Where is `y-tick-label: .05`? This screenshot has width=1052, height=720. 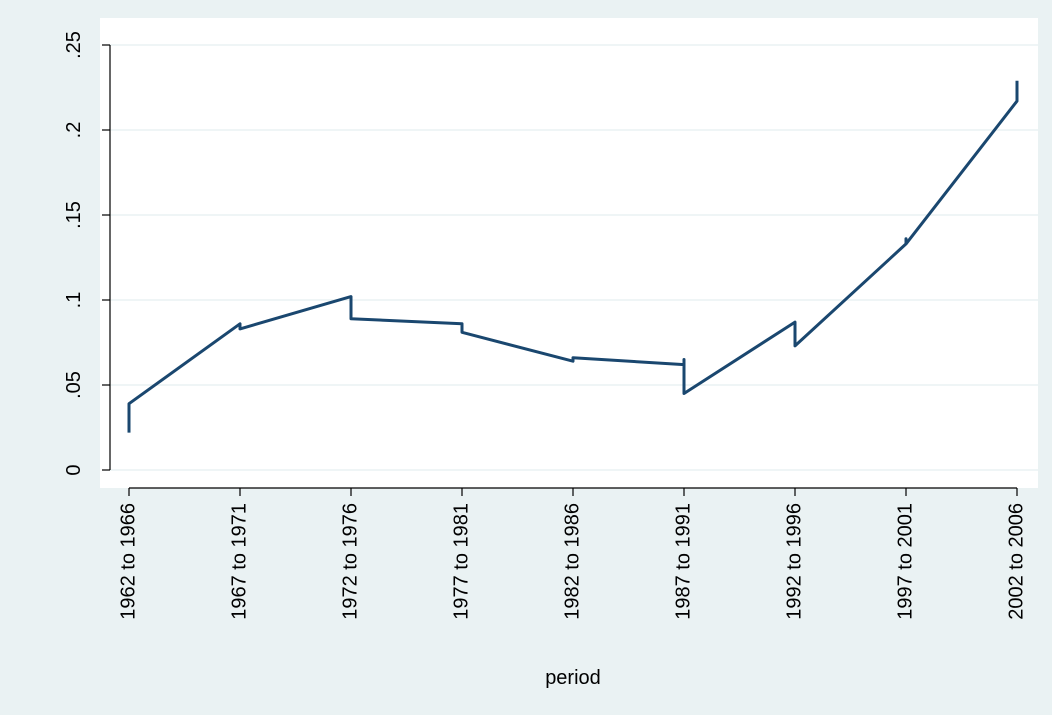 y-tick-label: .05 is located at coordinates (74, 385).